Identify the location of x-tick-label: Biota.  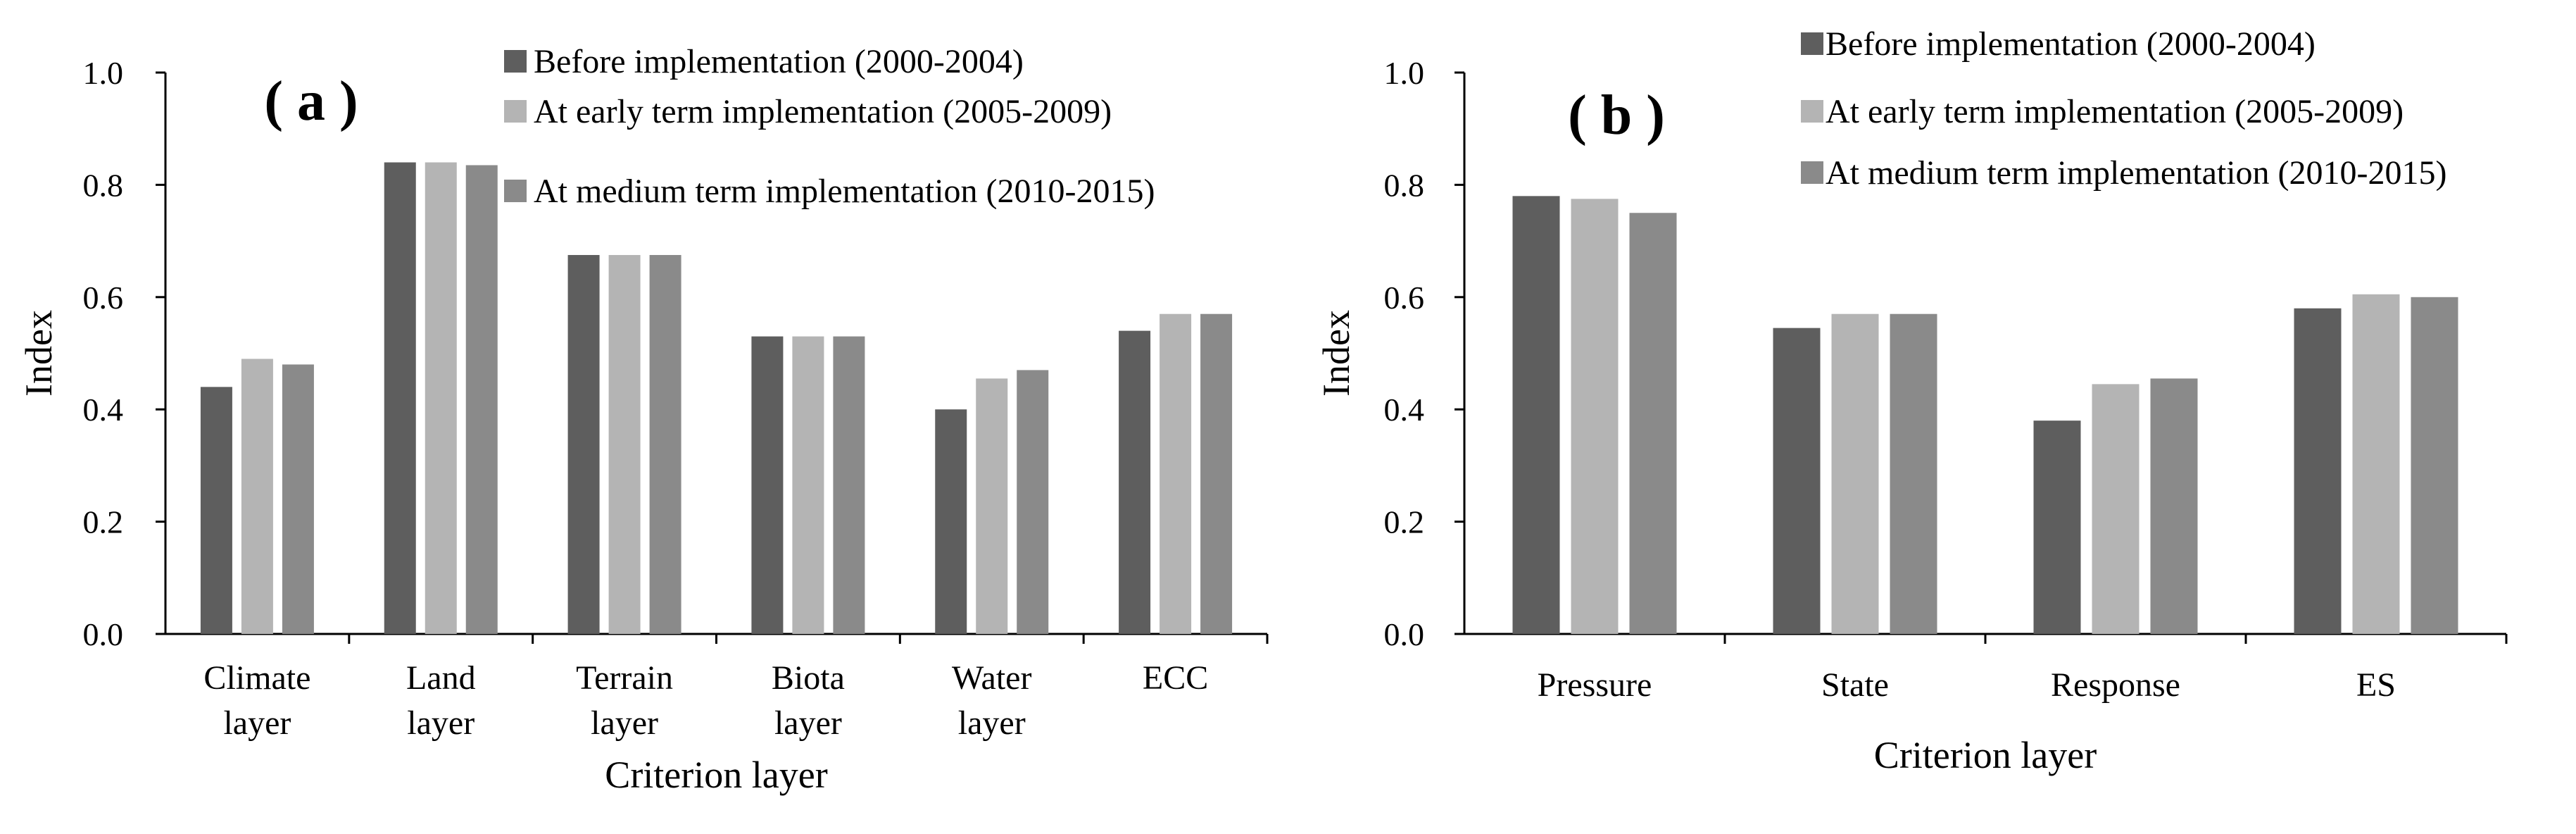
(809, 678).